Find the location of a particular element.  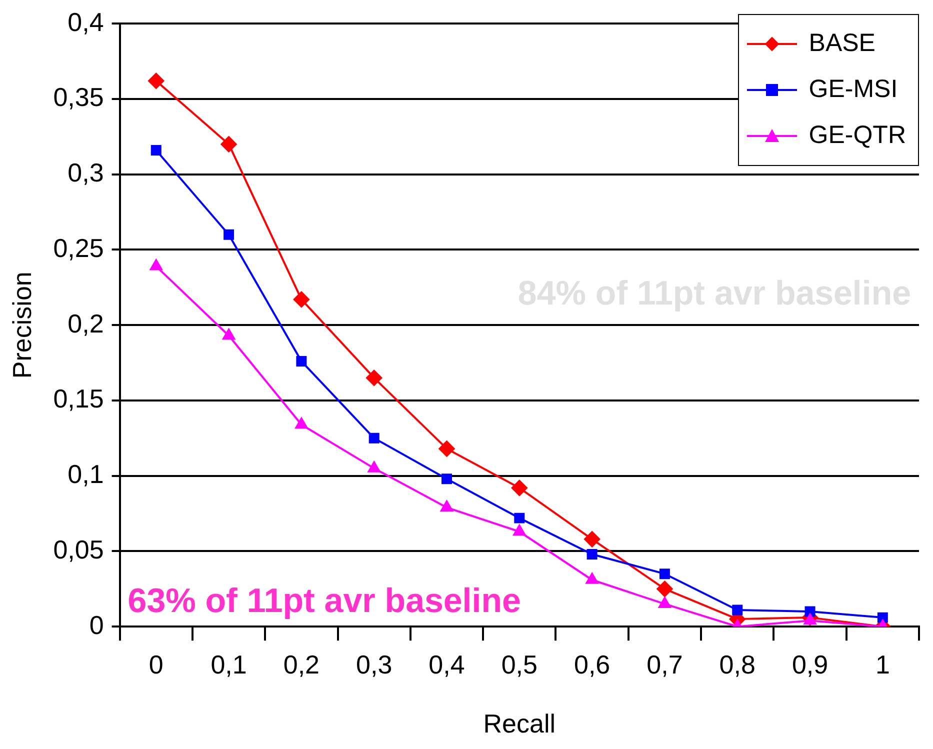

x-tick-label: 0,2 is located at coordinates (301, 664).